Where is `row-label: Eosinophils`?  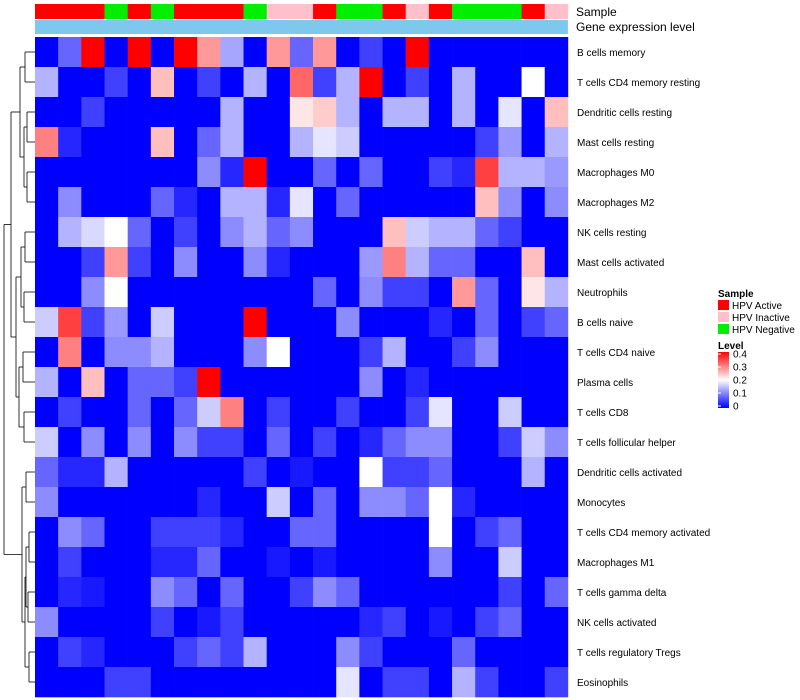
row-label: Eosinophils is located at coordinates (602, 683).